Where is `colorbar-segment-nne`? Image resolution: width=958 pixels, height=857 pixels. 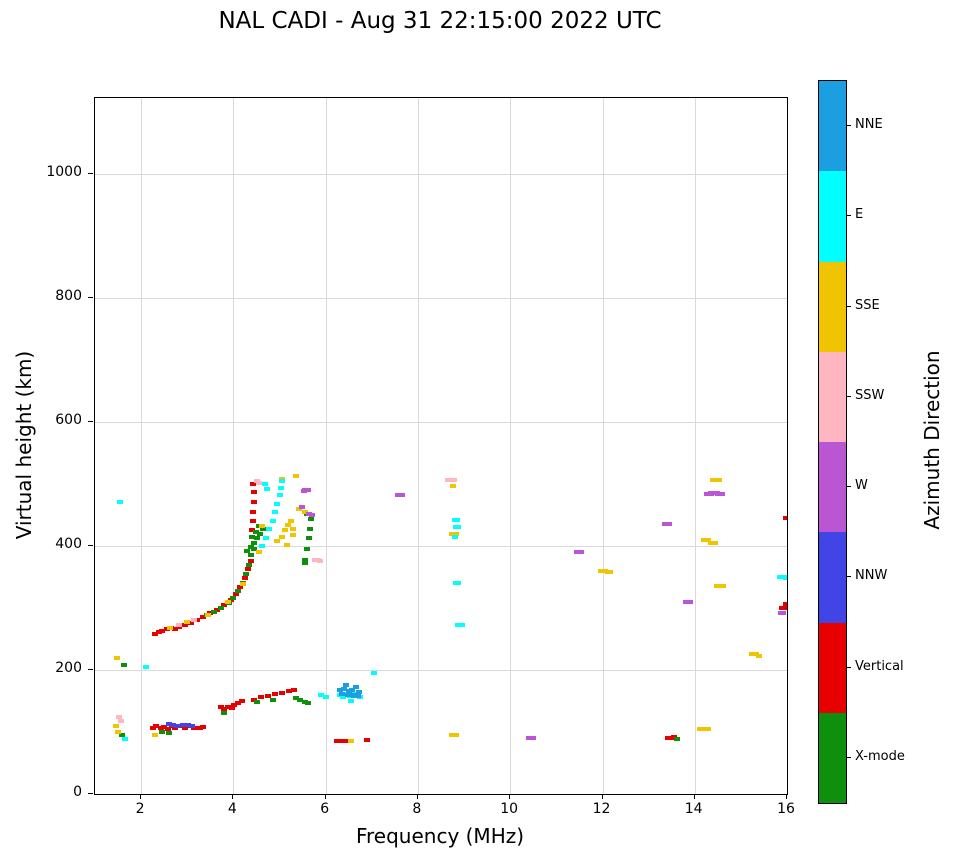 colorbar-segment-nne is located at coordinates (832, 126).